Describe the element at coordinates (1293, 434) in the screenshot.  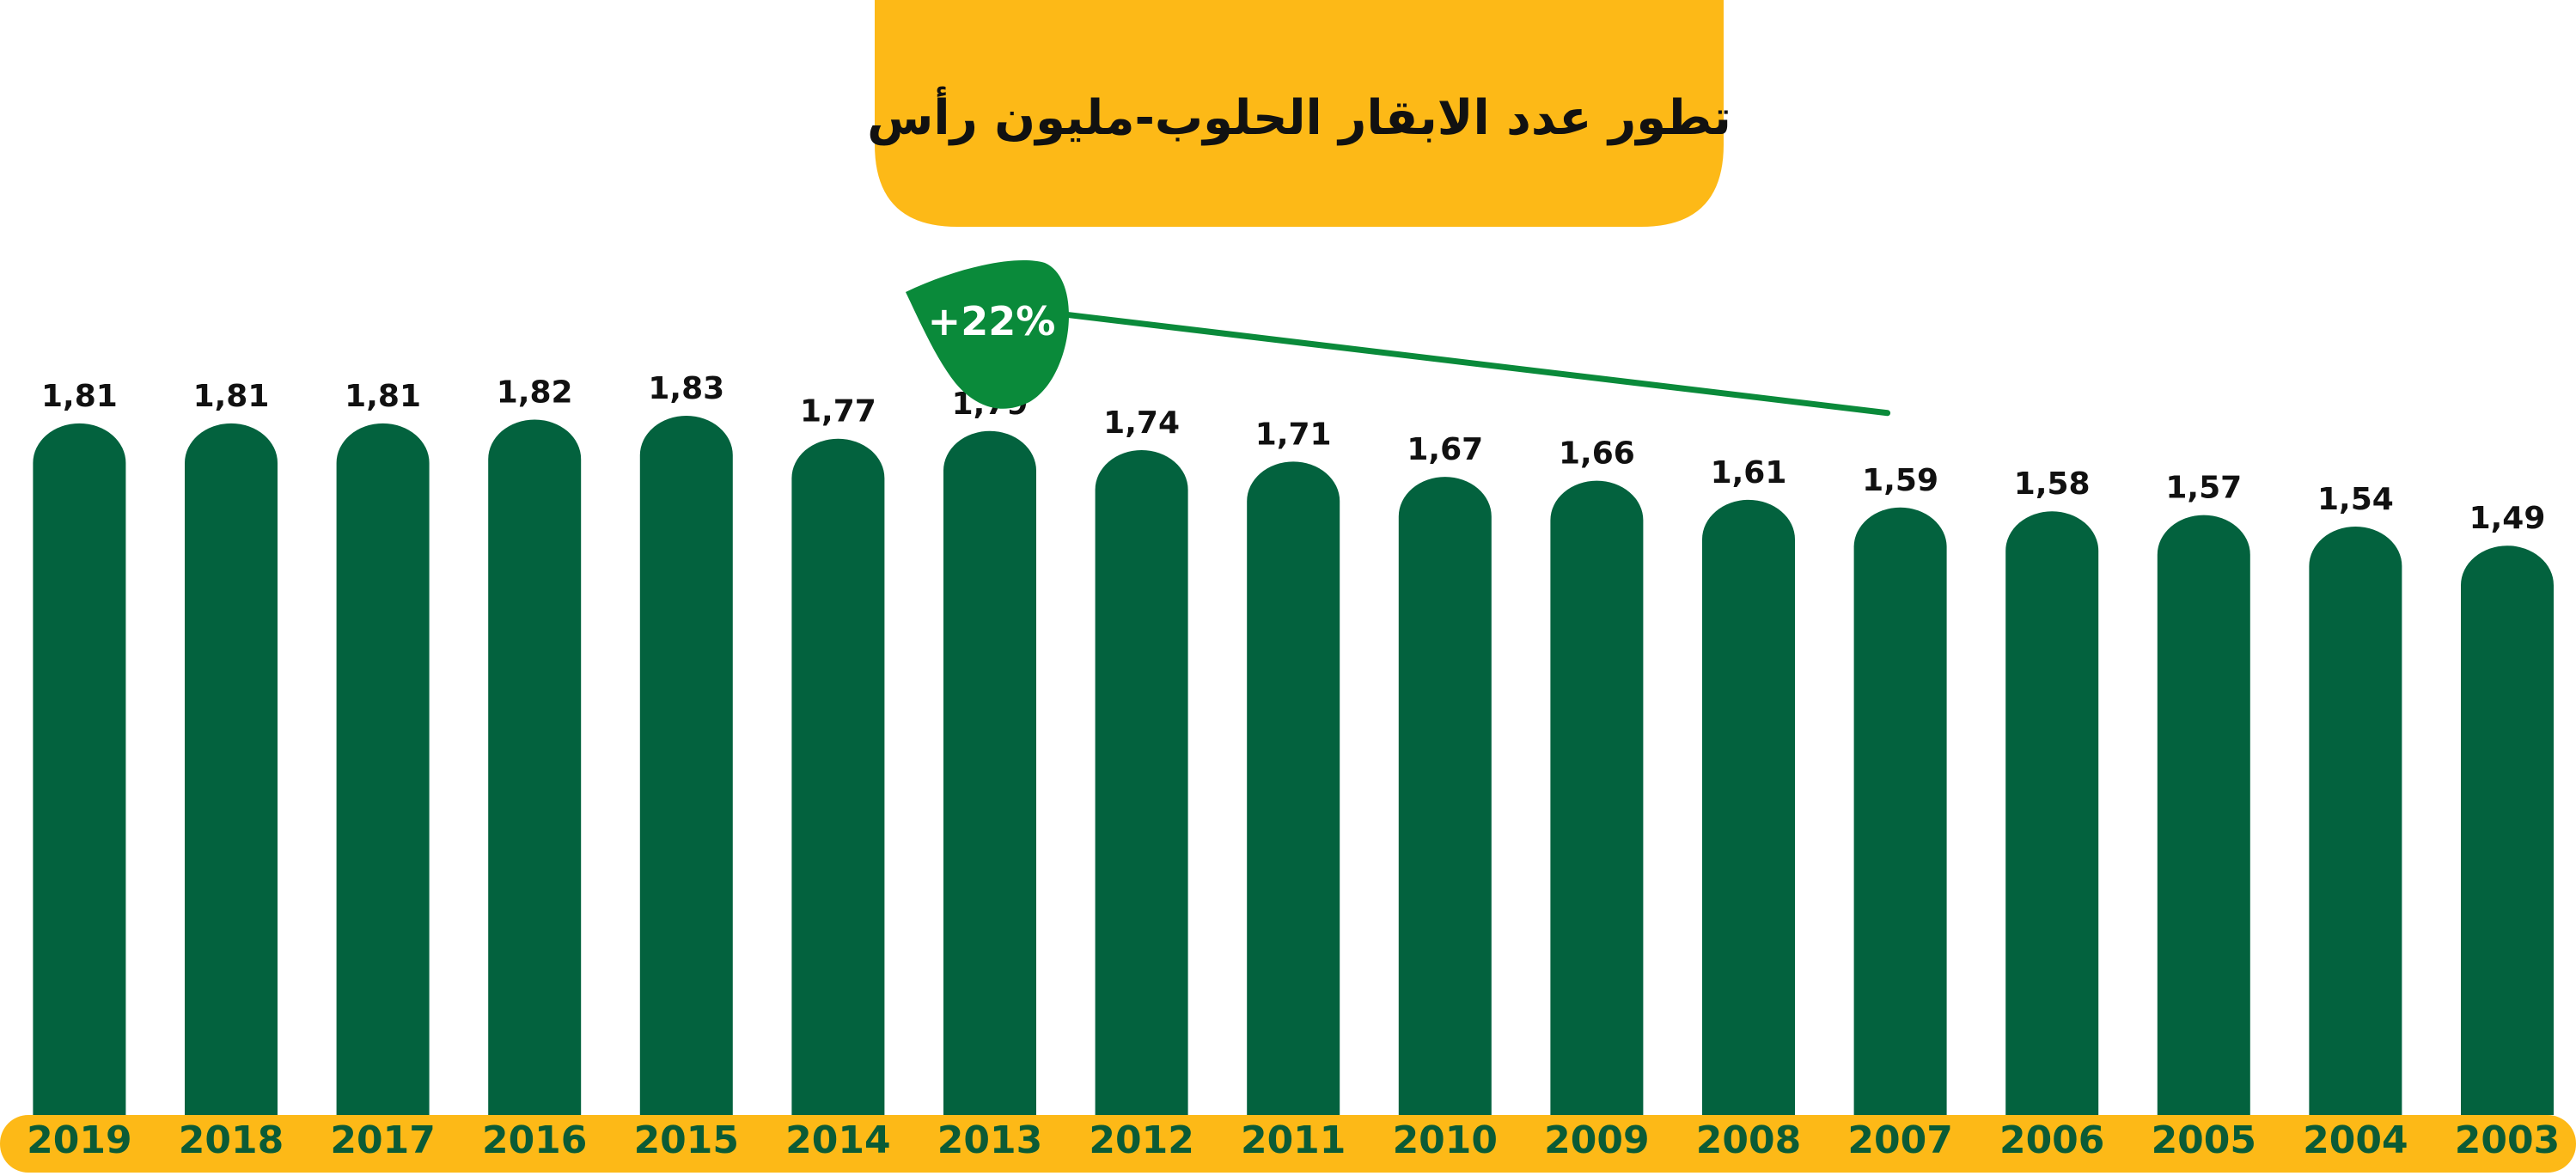
I see `value-label-2011: 1,71` at that location.